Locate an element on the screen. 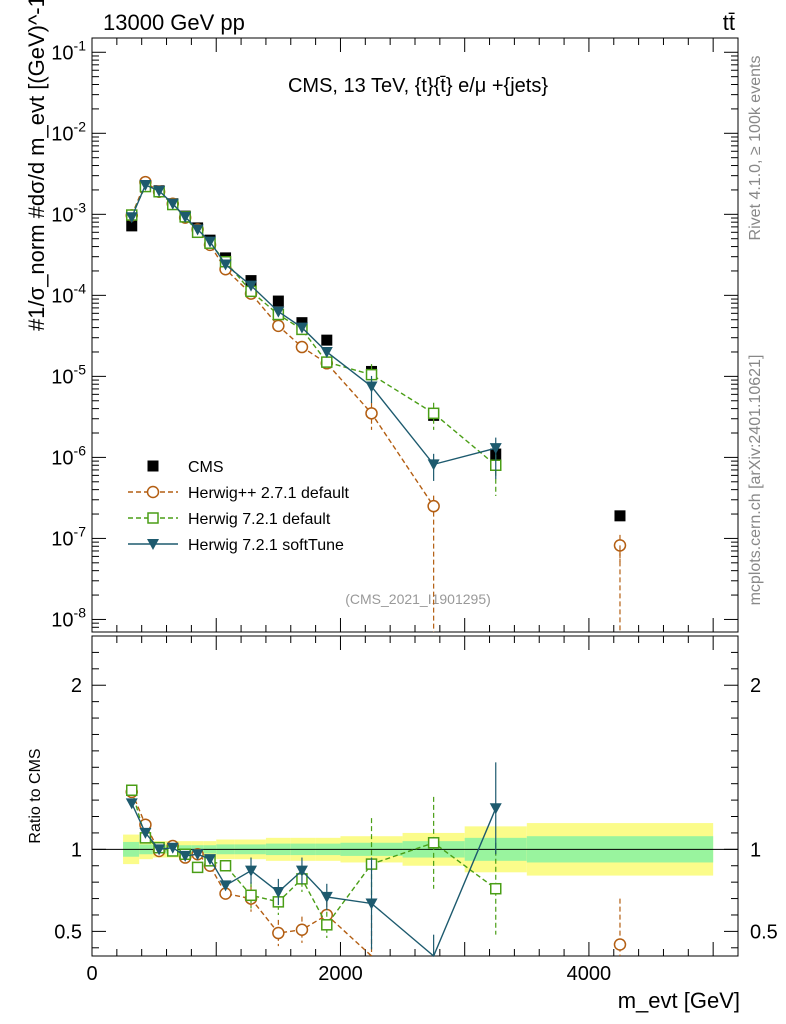 The width and height of the screenshot is (786, 1024). legend-label: Herwig++ 2.7.1 default is located at coordinates (269, 493).